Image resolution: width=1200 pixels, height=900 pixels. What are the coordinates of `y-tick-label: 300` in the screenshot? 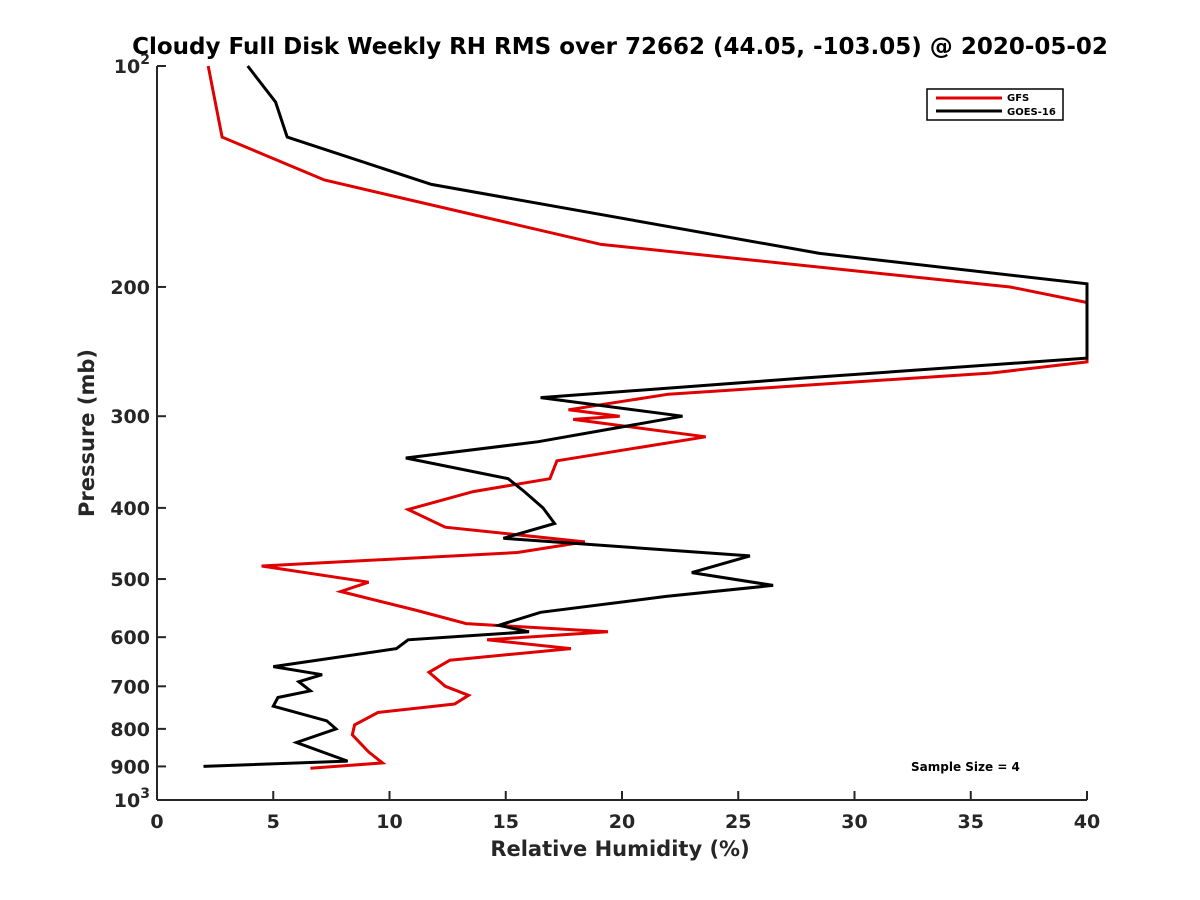 It's located at (130, 417).